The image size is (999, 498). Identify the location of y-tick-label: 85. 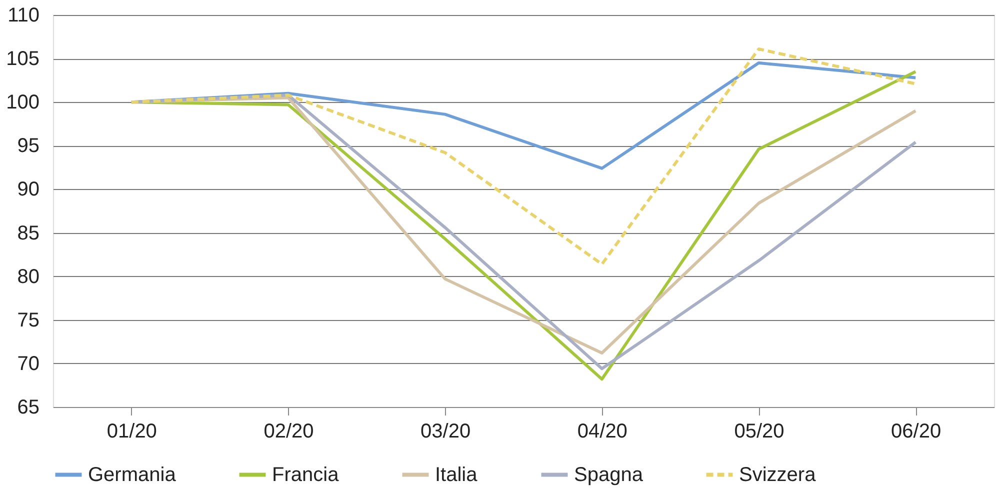
(28, 233).